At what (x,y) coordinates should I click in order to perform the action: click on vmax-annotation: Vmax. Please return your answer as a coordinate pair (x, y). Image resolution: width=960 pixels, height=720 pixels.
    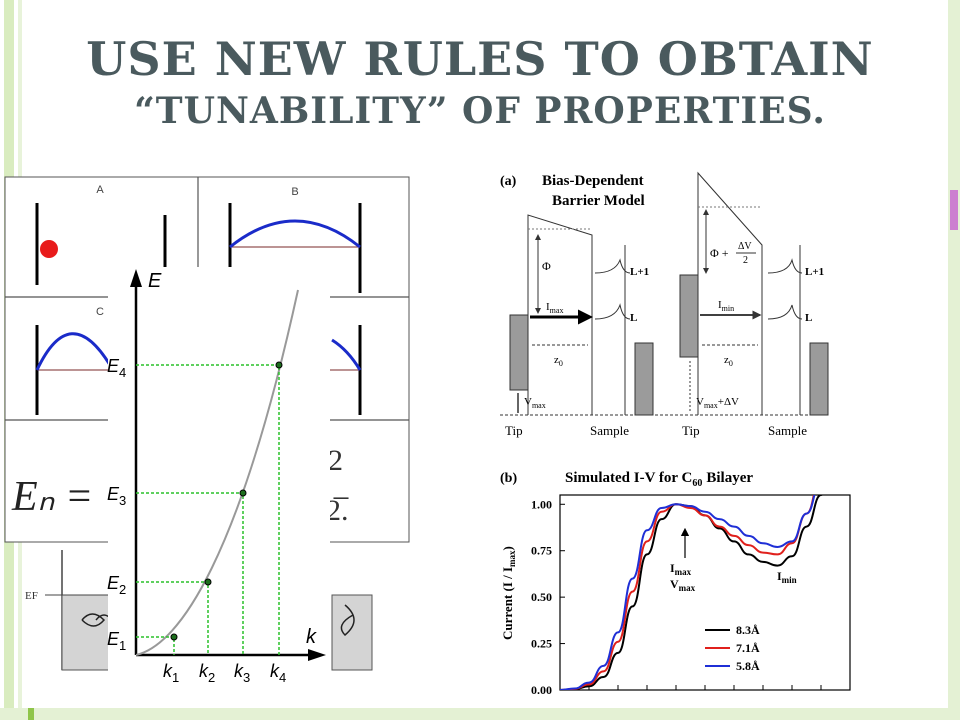
    Looking at the image, I should click on (683, 585).